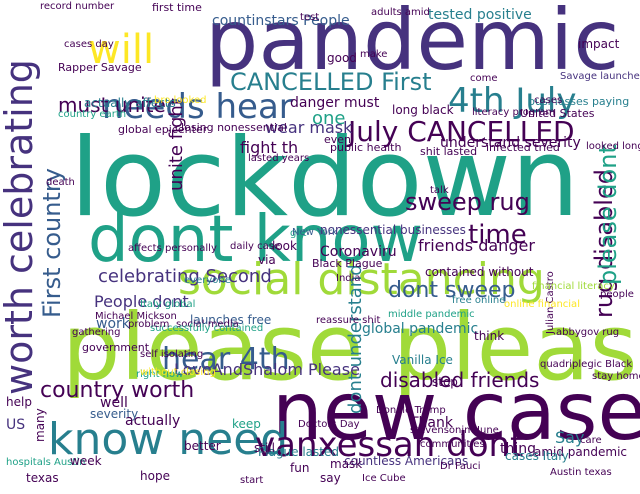 The width and height of the screenshot is (640, 494). What do you see at coordinates (300, 468) in the screenshot?
I see `word-fun: fun` at bounding box center [300, 468].